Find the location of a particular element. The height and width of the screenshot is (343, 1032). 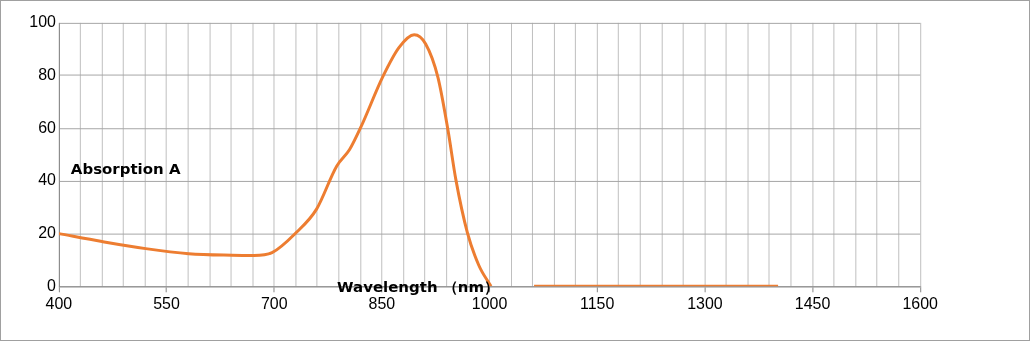

y-tick-label: 0 is located at coordinates (52, 285).